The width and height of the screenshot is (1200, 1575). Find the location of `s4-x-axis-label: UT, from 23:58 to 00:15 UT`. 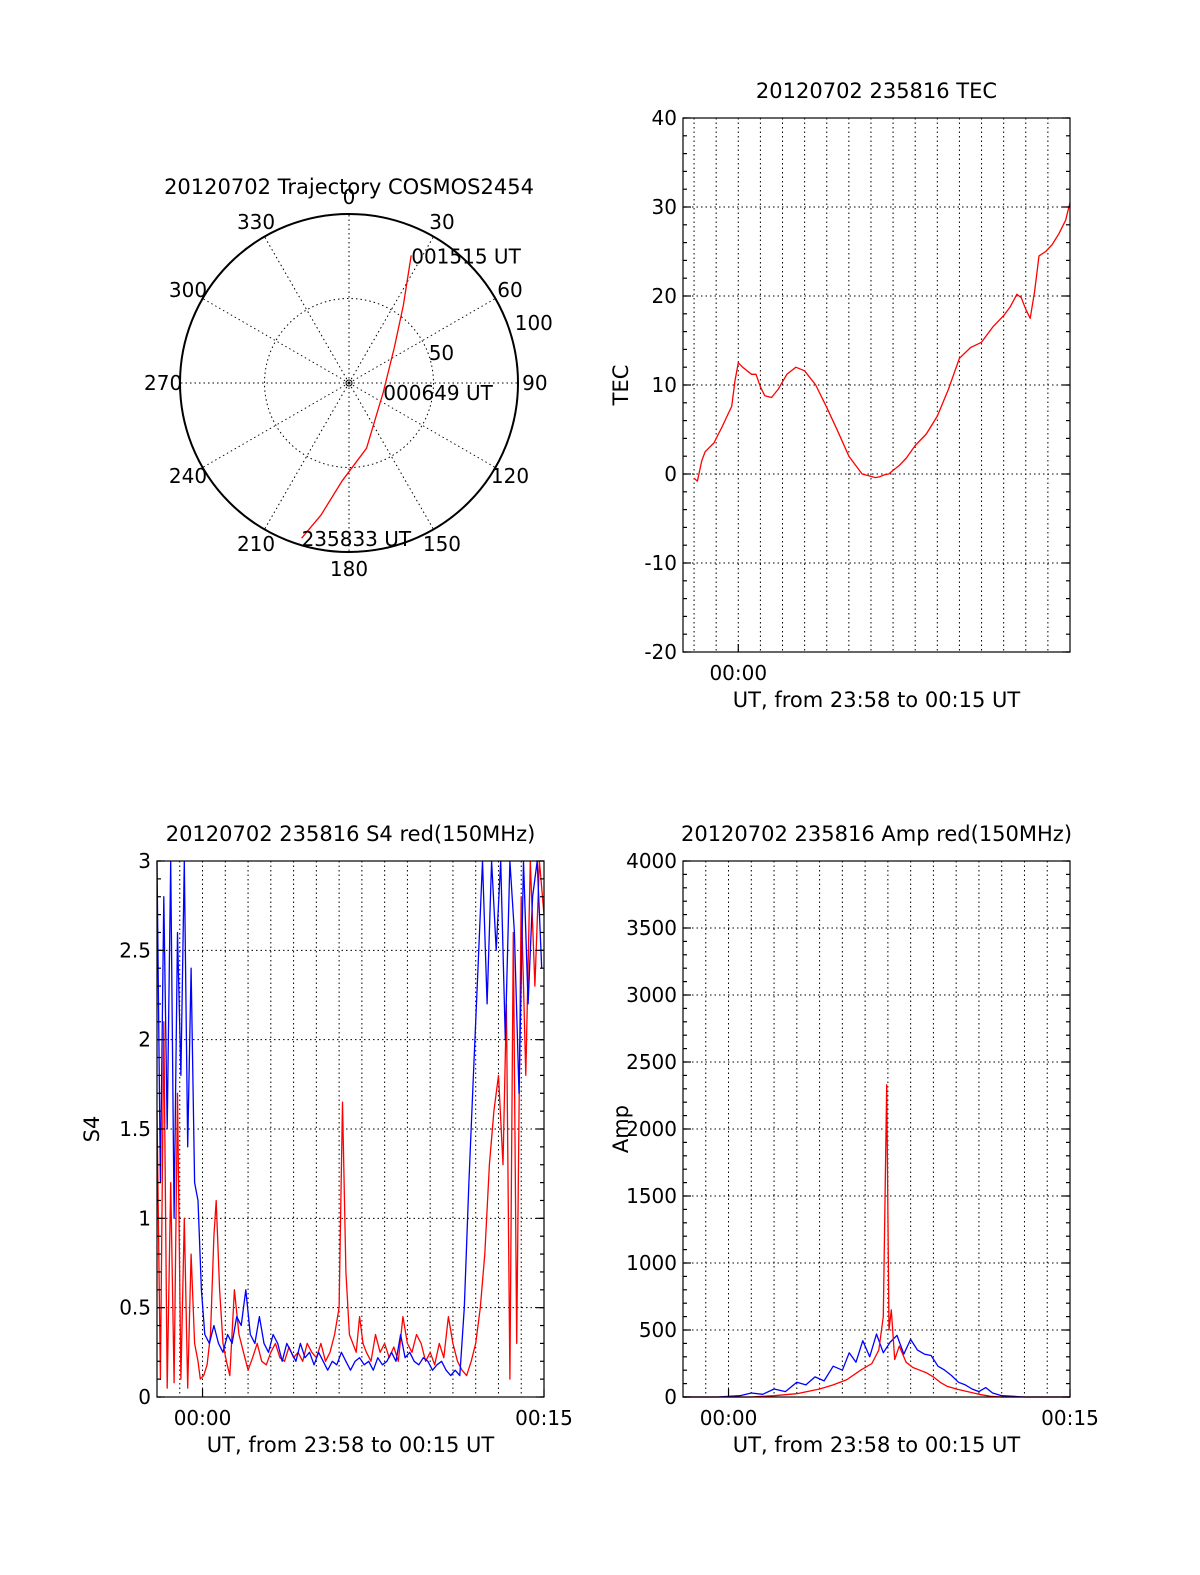

s4-x-axis-label: UT, from 23:58 to 00:15 UT is located at coordinates (351, 1445).